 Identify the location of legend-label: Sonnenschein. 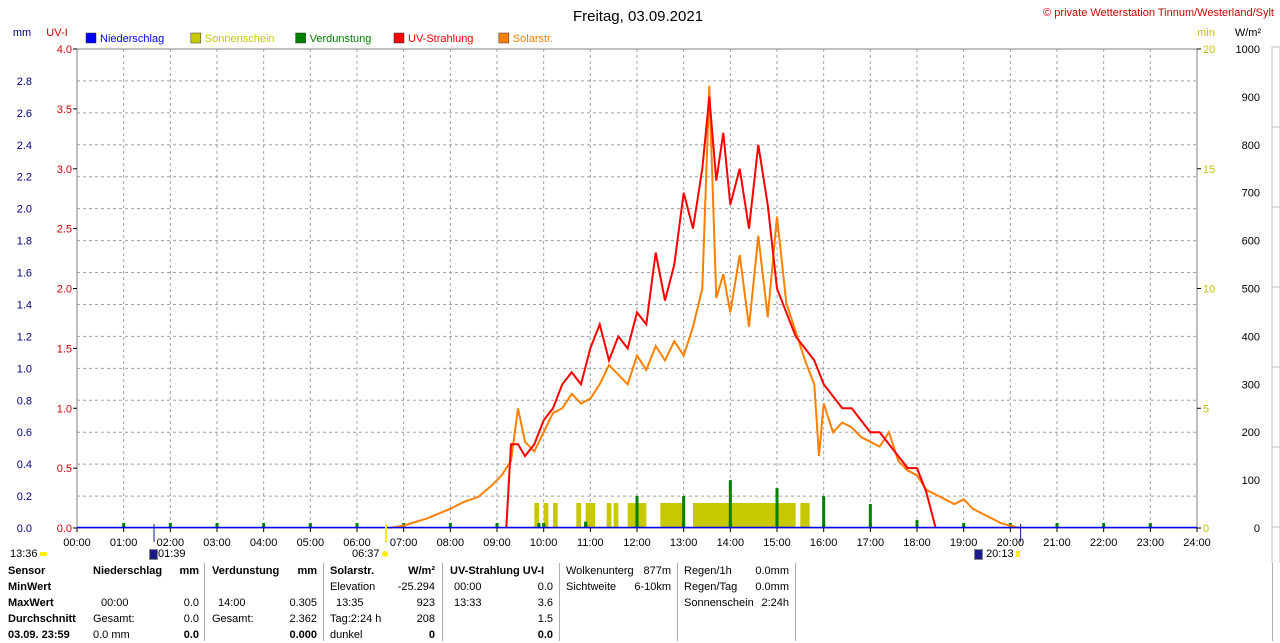
(240, 39).